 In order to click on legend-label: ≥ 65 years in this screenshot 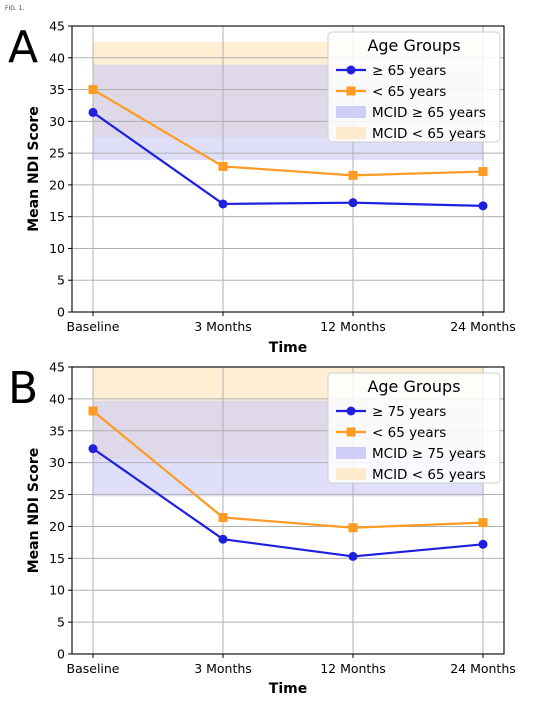, I will do `click(409, 71)`.